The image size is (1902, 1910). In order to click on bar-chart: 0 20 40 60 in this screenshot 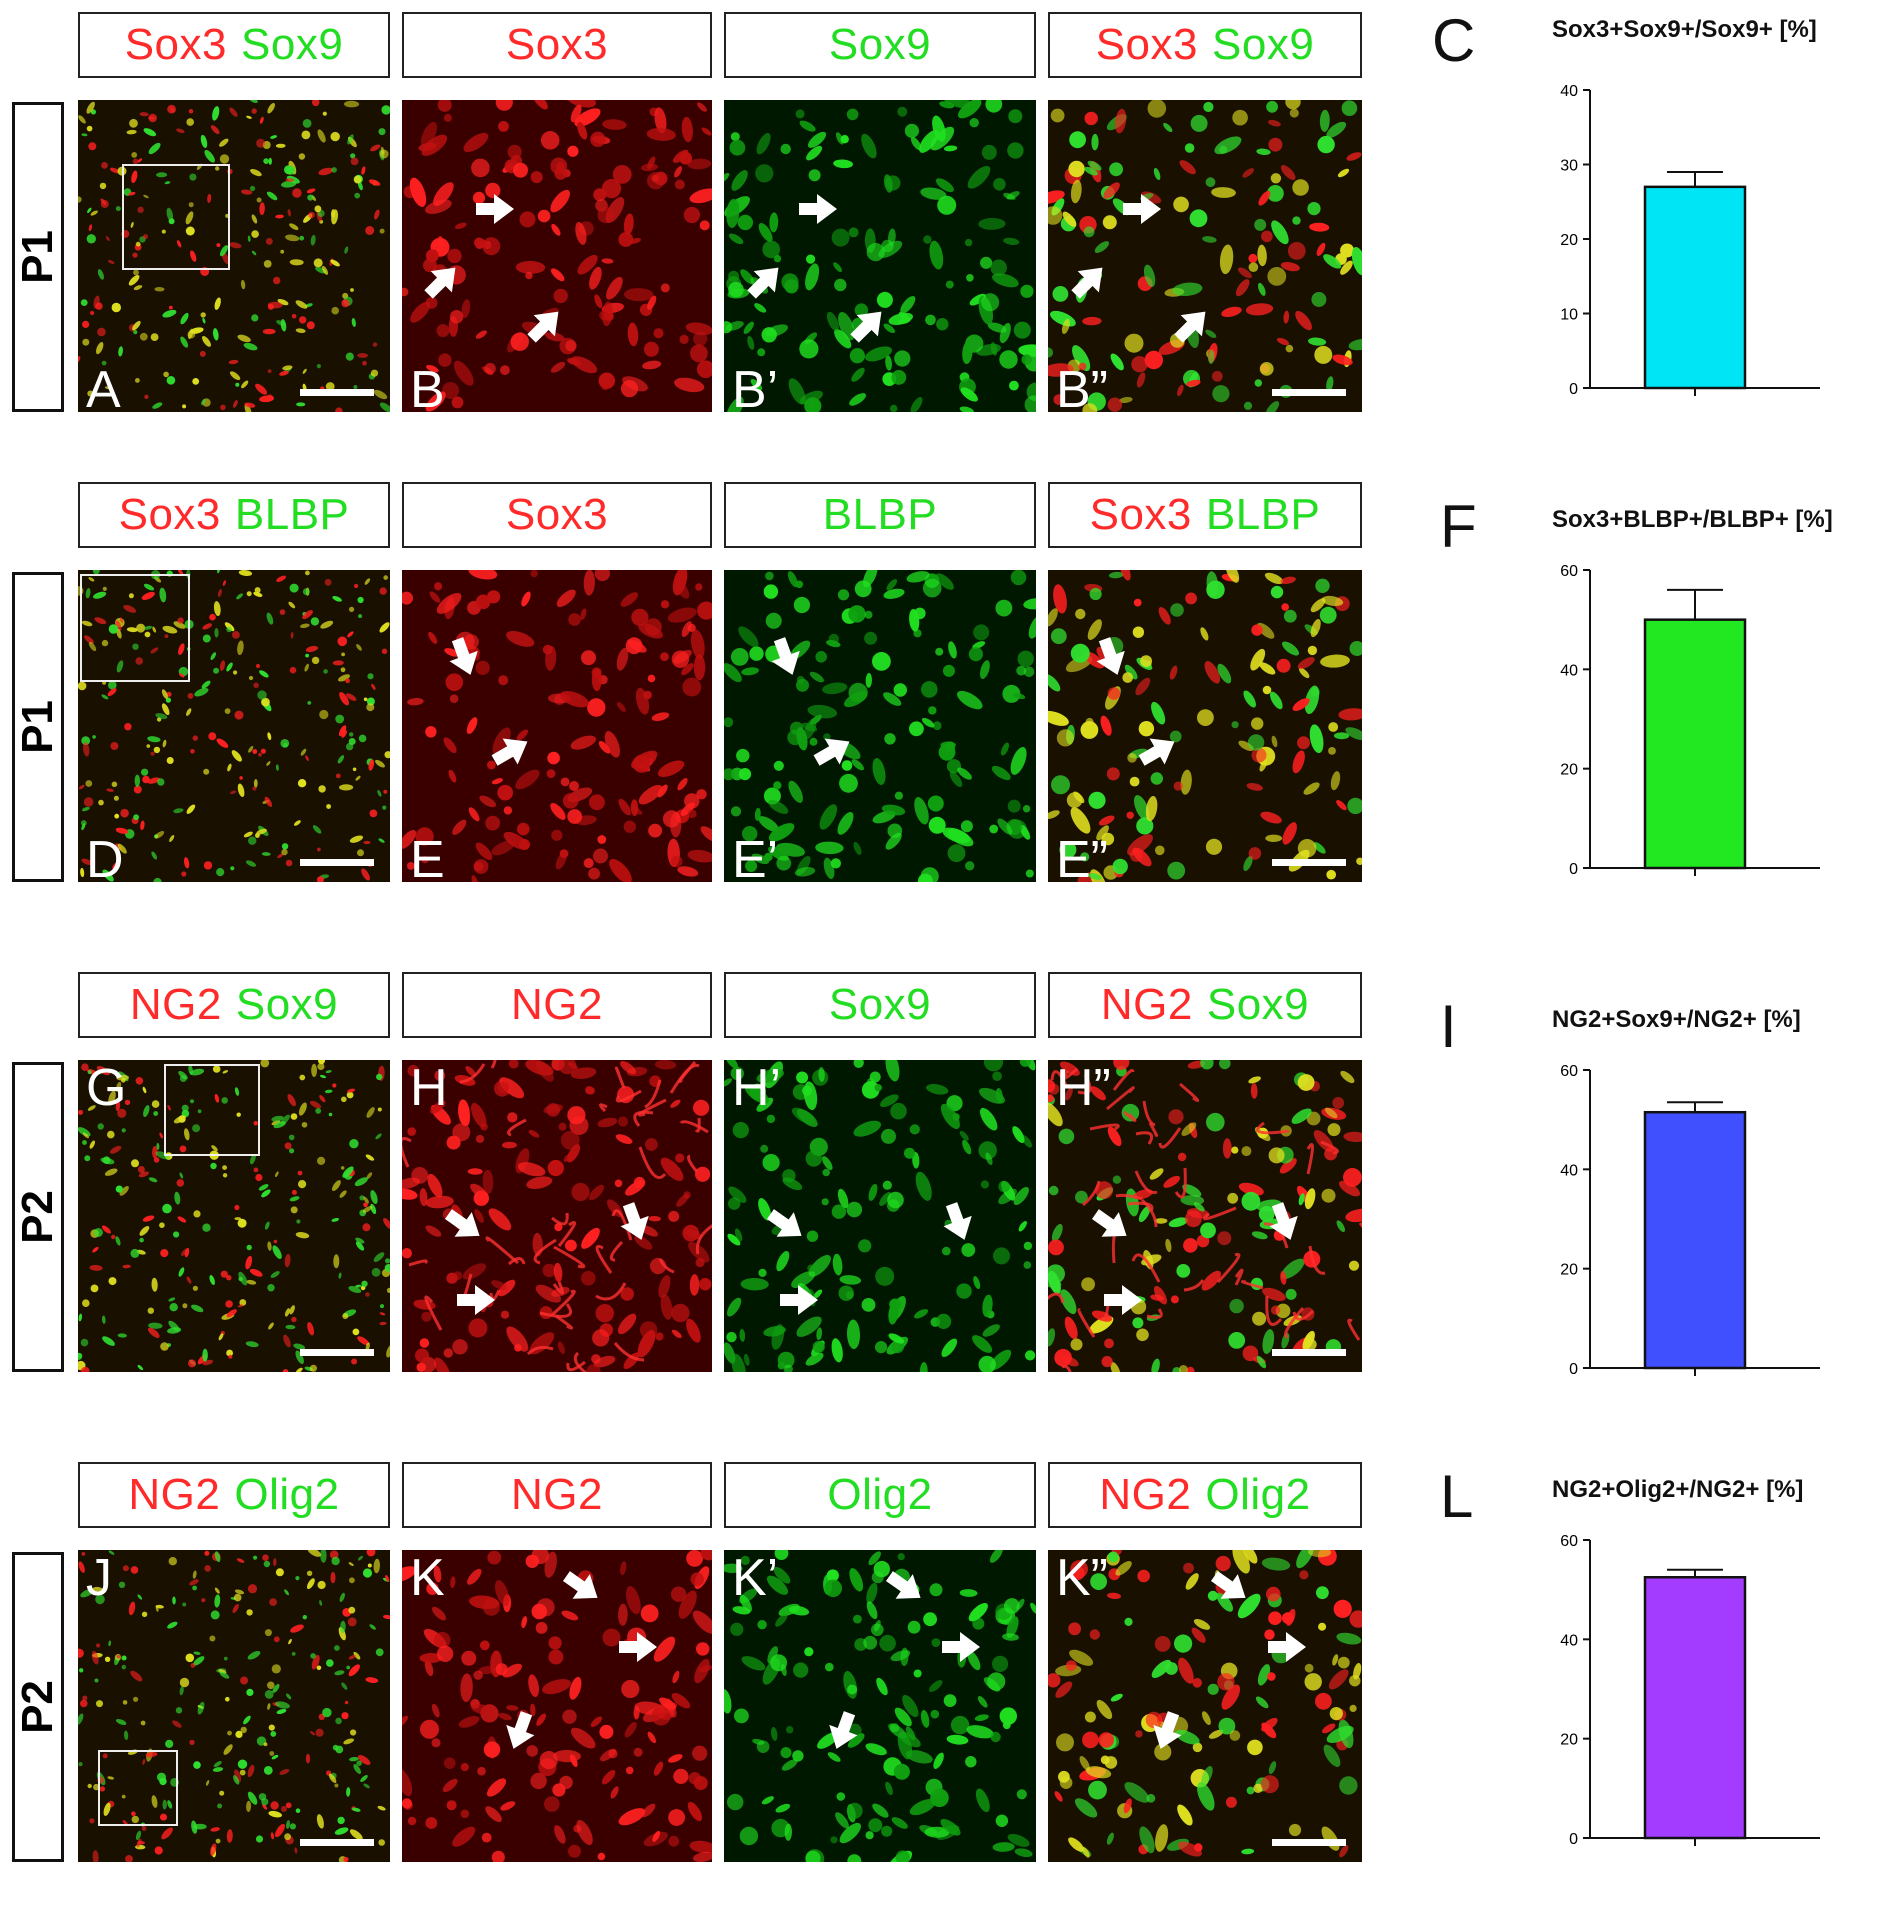, I will do `click(1700, 720)`.